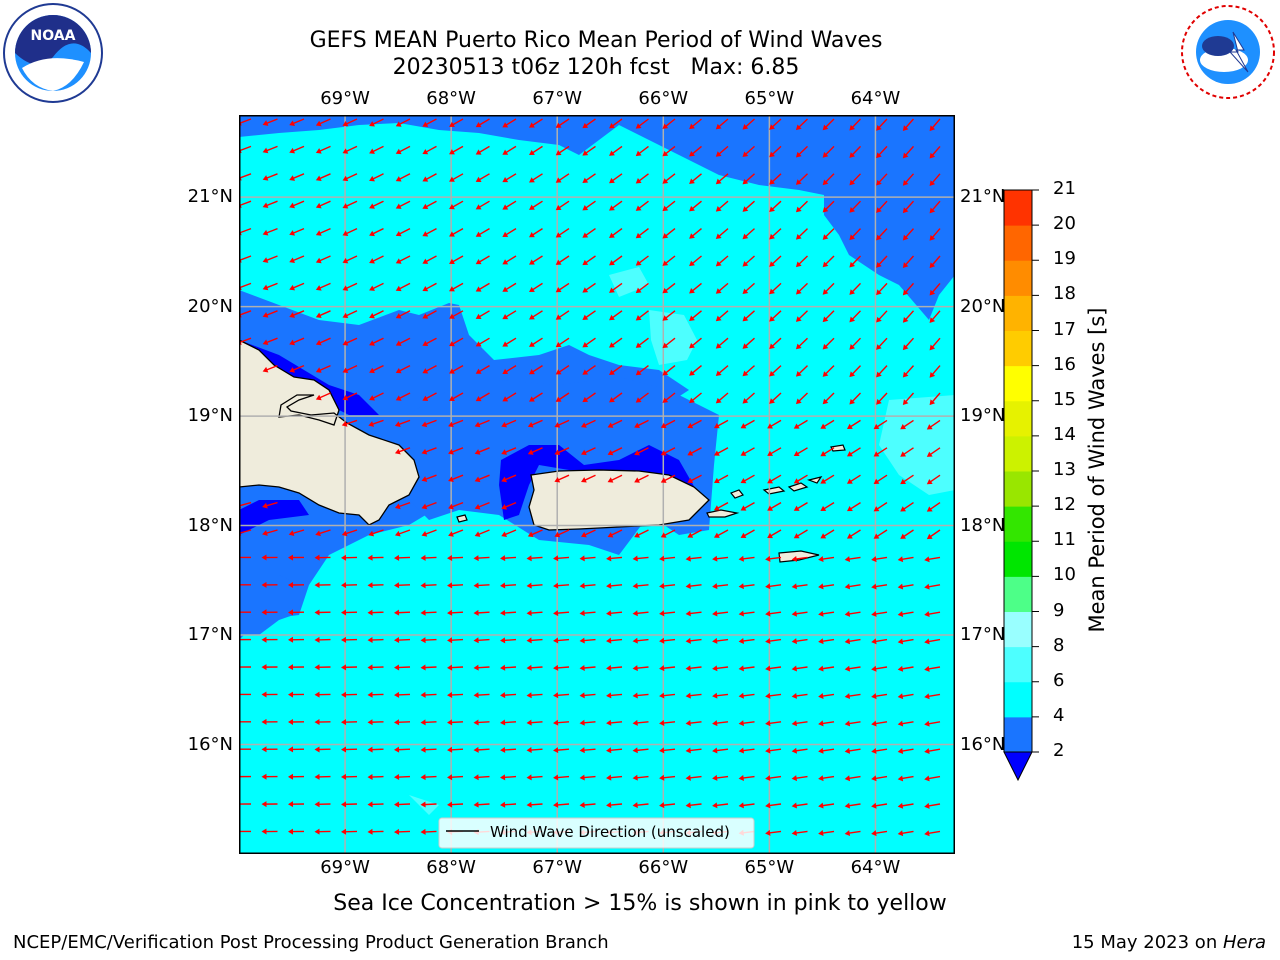  I want to click on chart-subtitle: 20230513 t06z 120h fcst Max: 6.85, so click(596, 67).